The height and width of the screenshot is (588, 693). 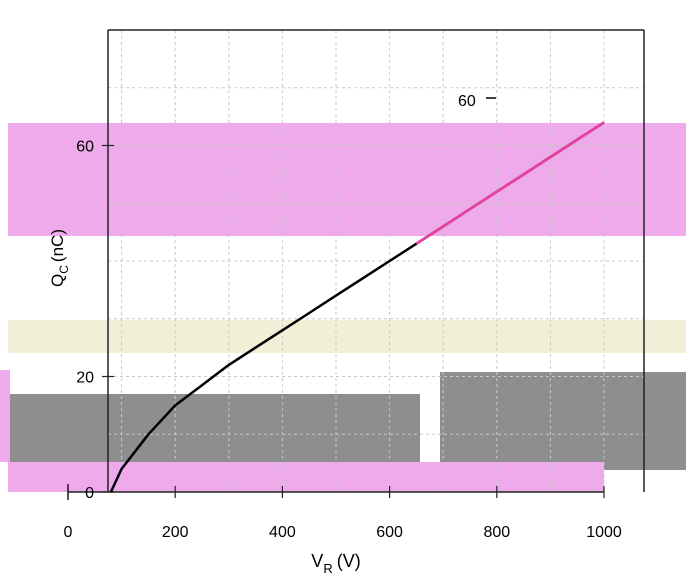 What do you see at coordinates (68, 532) in the screenshot?
I see `x-tick-label: 0` at bounding box center [68, 532].